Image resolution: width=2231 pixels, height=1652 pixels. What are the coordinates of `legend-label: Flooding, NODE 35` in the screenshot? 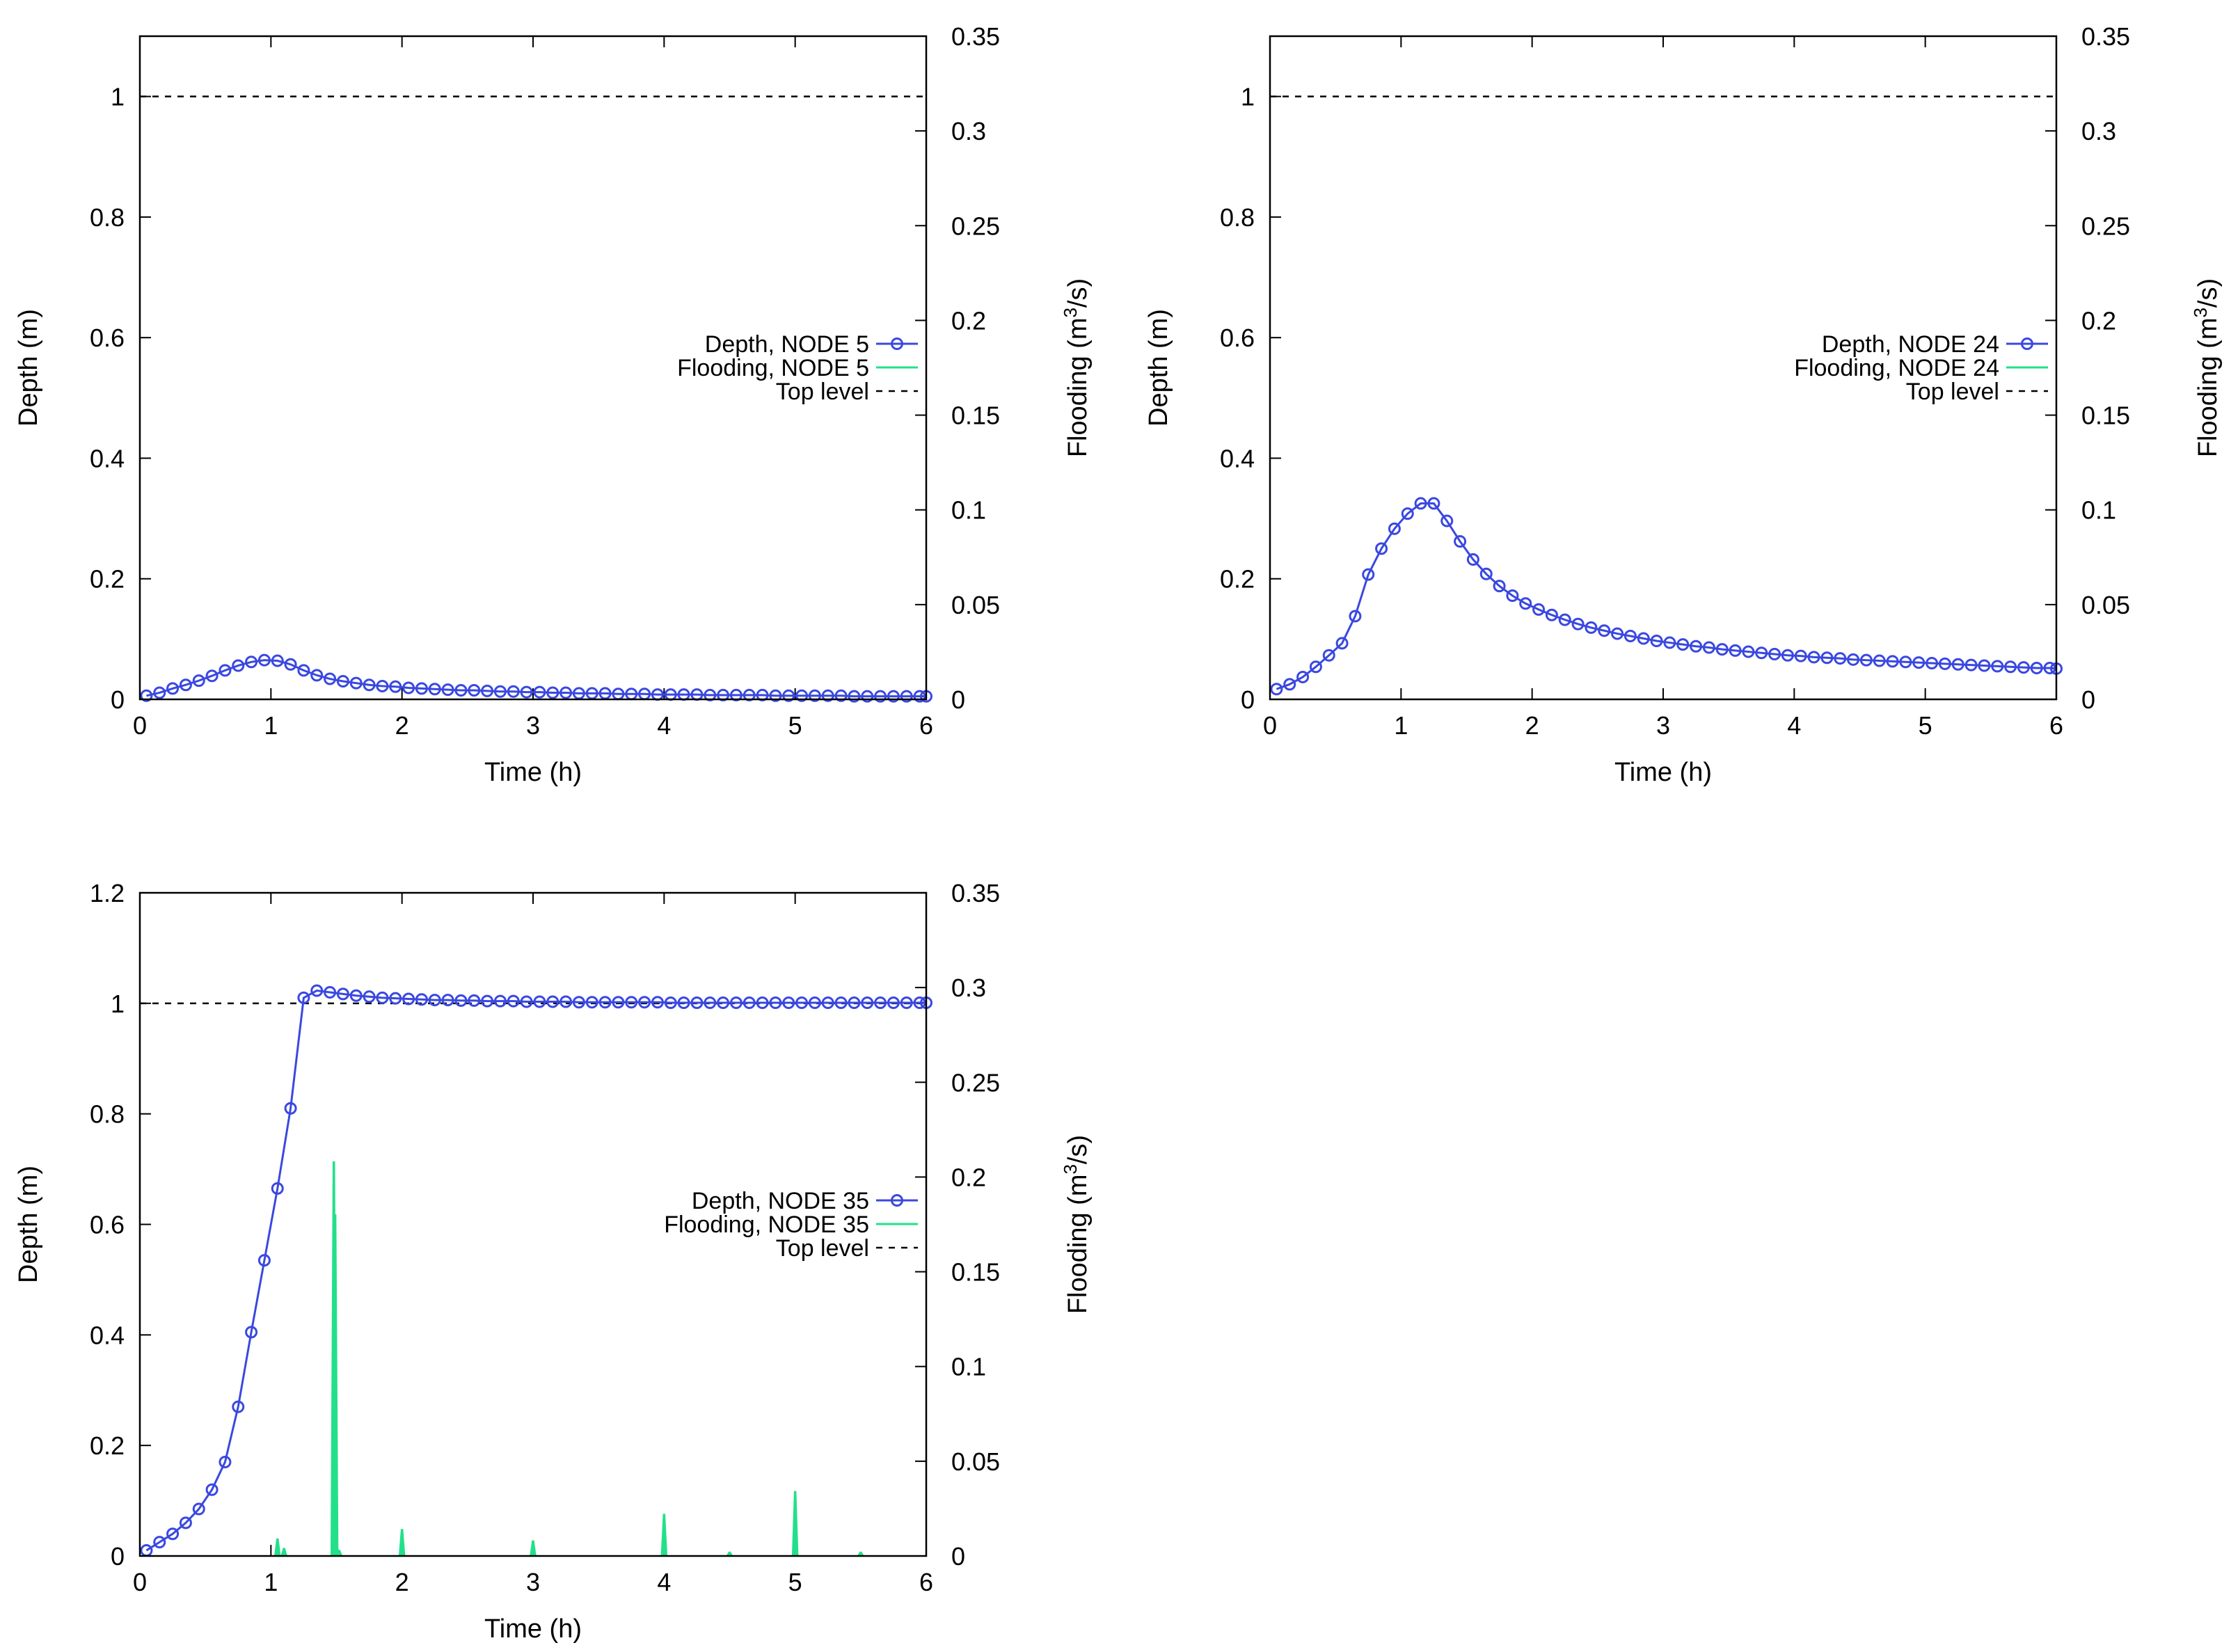 It's located at (766, 1225).